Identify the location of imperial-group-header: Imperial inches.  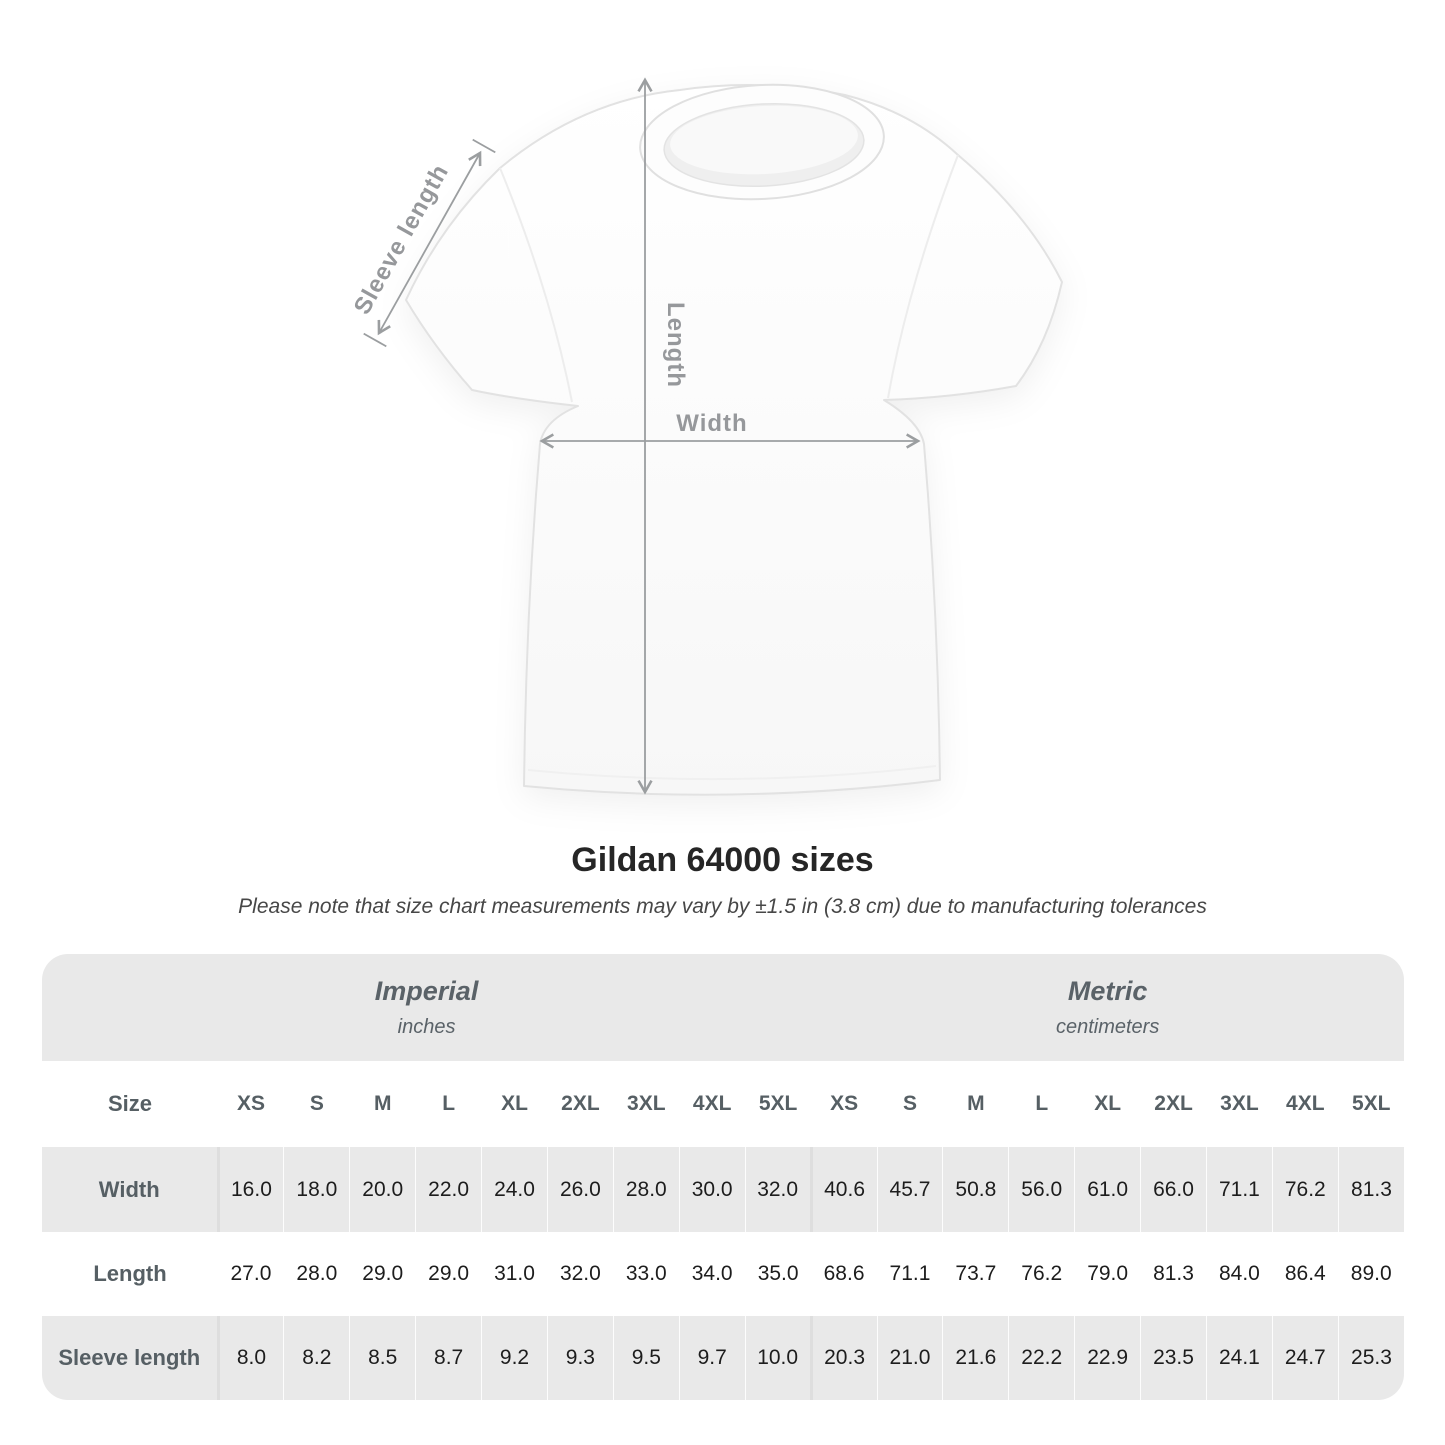
(426, 1007).